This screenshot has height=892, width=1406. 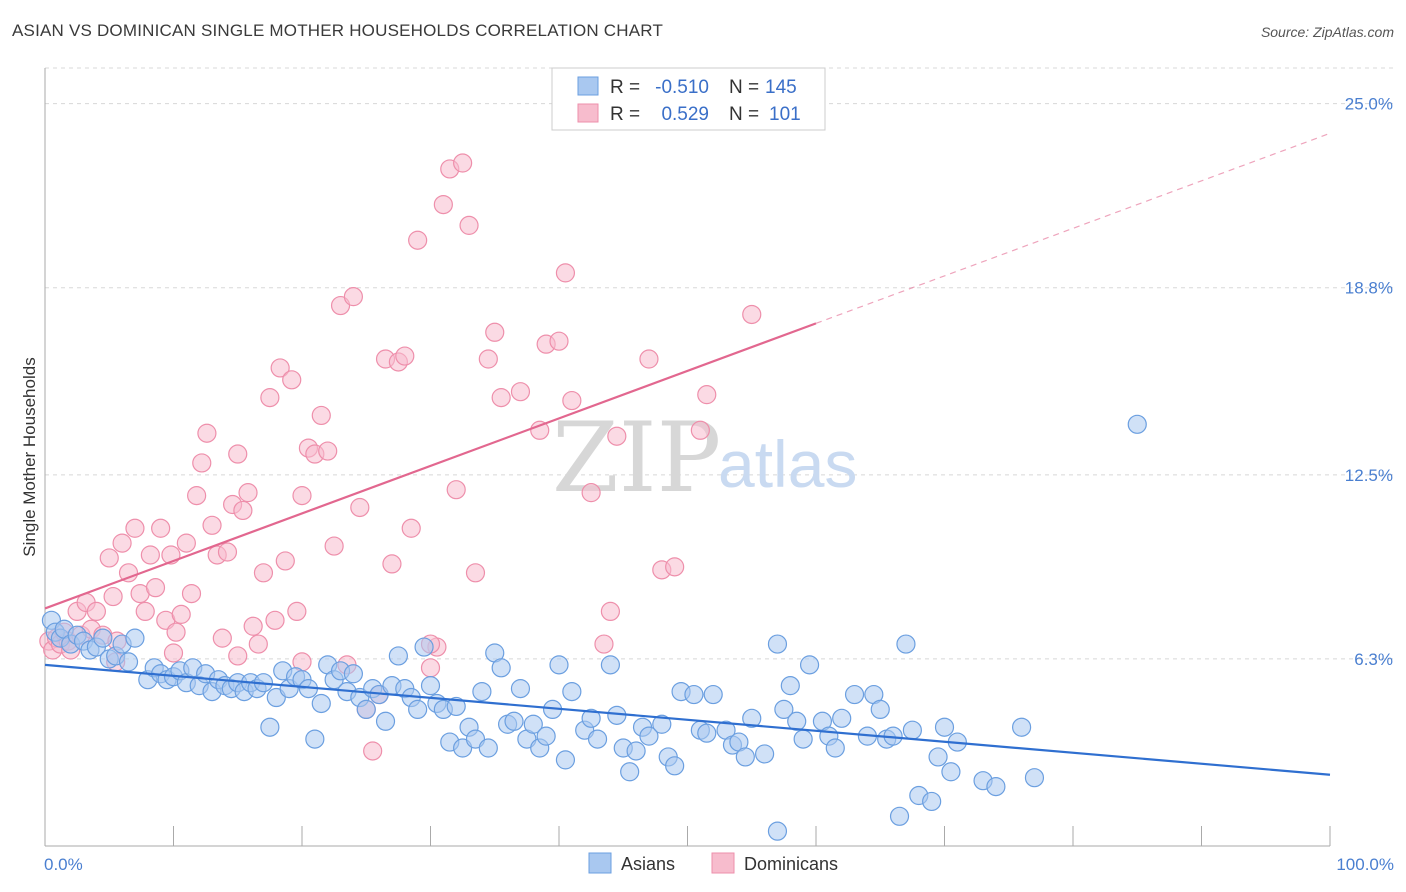 What do you see at coordinates (29, 456) in the screenshot?
I see `y-axis-title: Single Mother Households` at bounding box center [29, 456].